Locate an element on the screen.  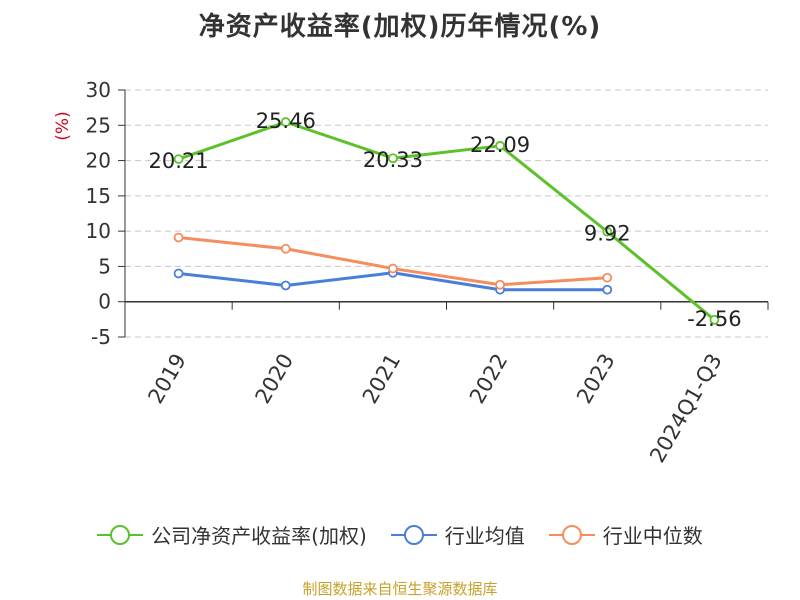
y-tick-label: 25 is located at coordinates (98, 125).